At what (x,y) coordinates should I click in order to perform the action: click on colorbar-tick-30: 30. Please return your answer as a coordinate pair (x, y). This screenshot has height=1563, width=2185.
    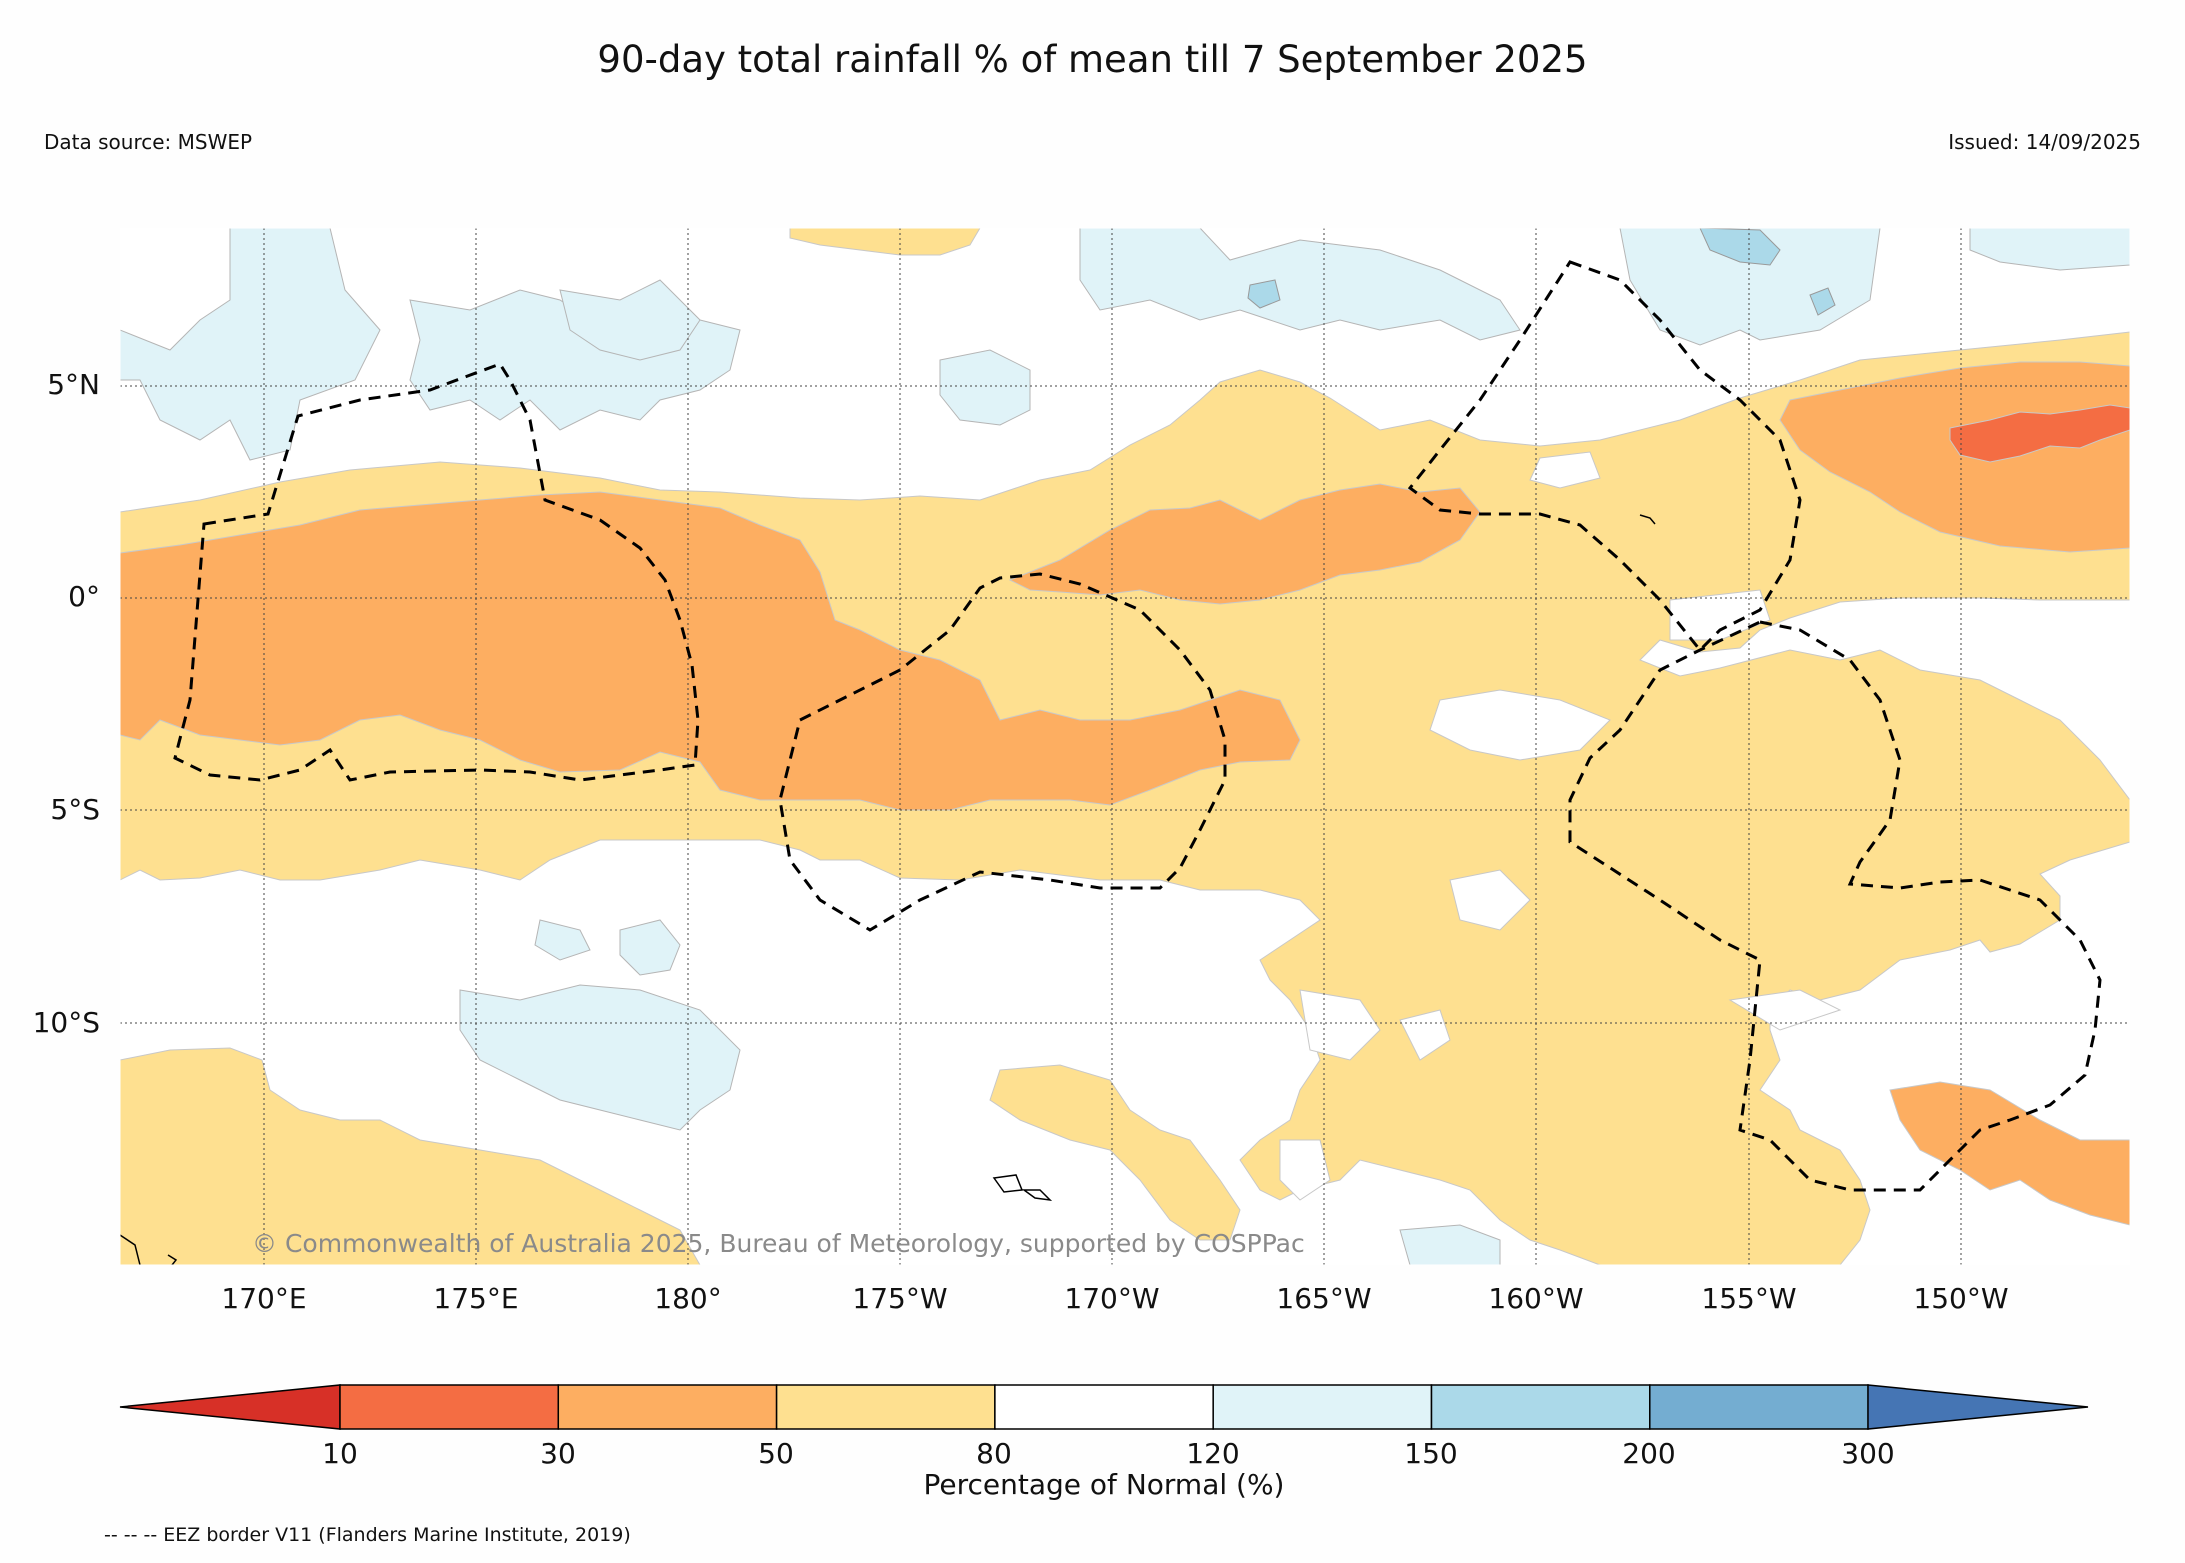
    Looking at the image, I should click on (558, 1453).